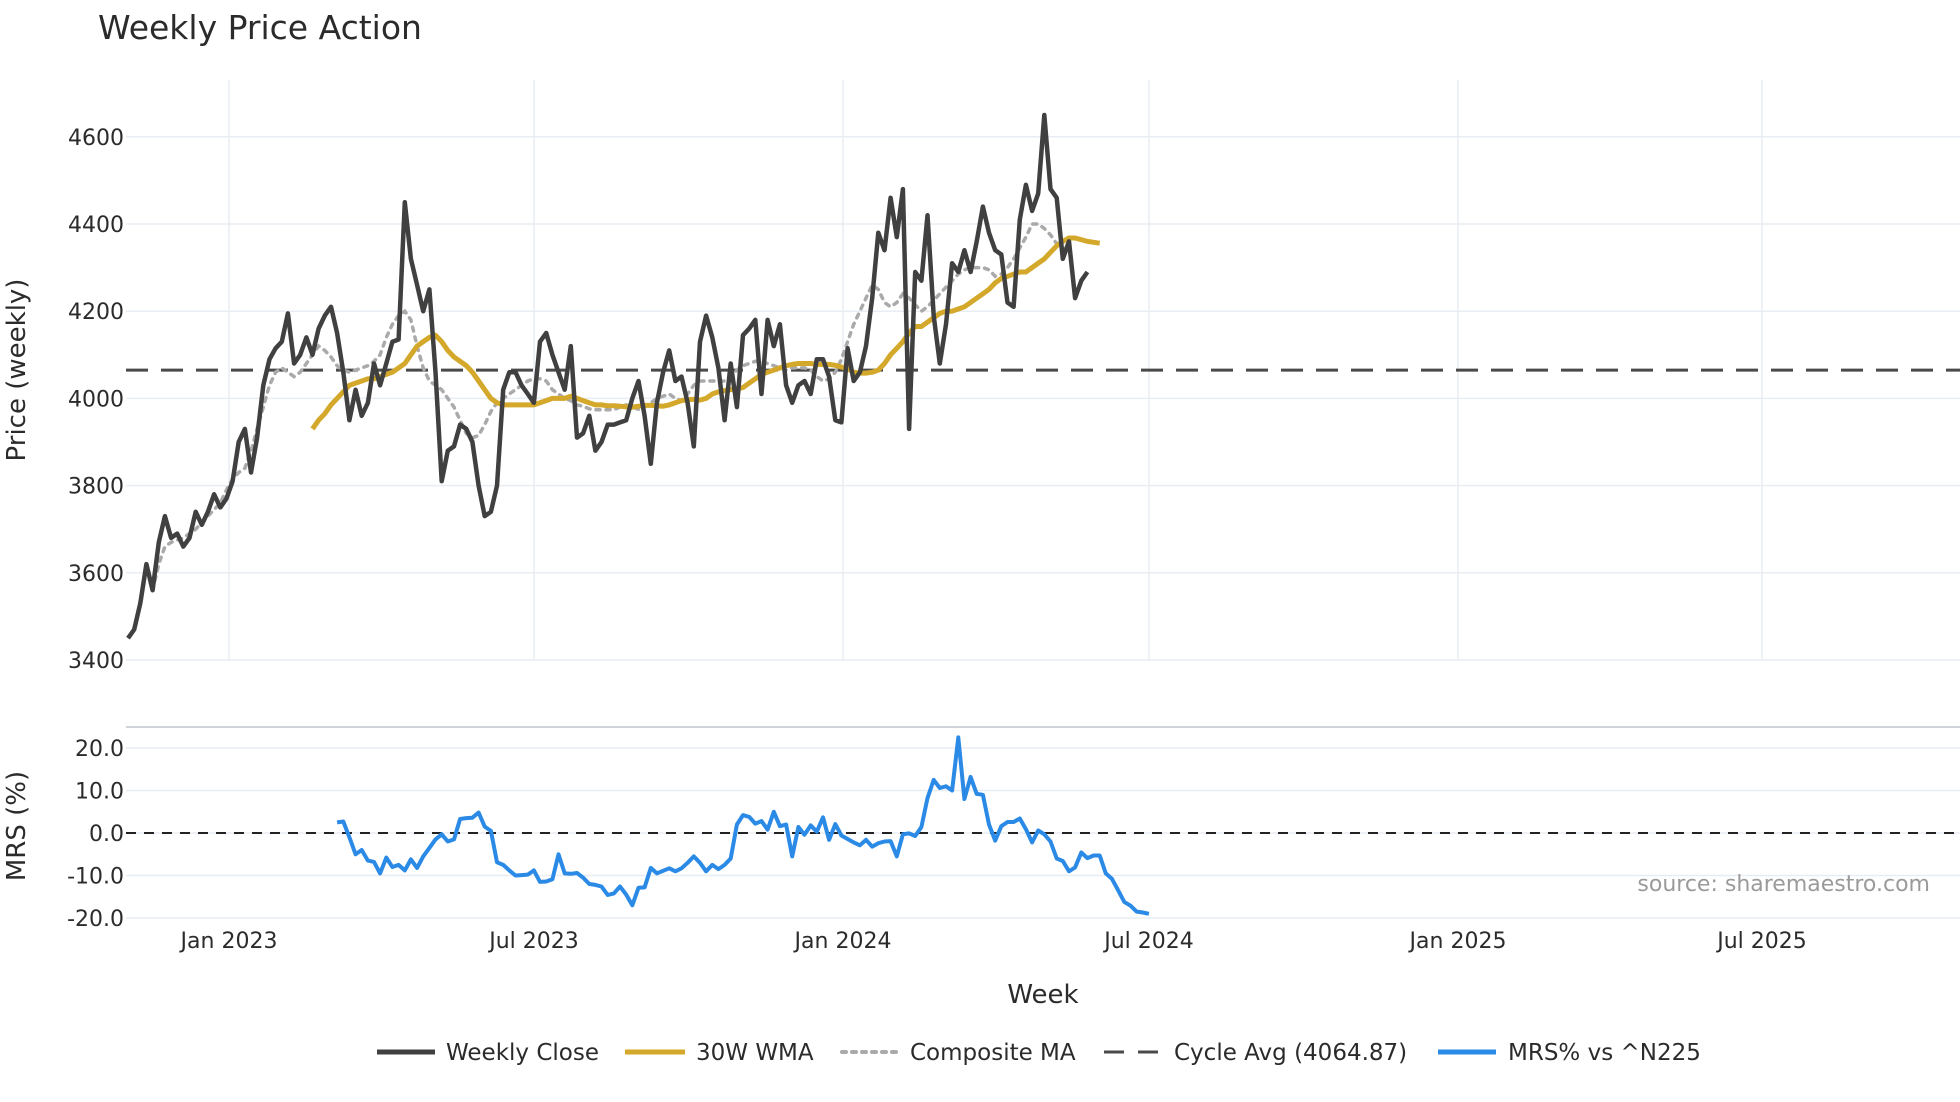 Image resolution: width=1960 pixels, height=1102 pixels. I want to click on price-y-tick-label: 4200, so click(96, 312).